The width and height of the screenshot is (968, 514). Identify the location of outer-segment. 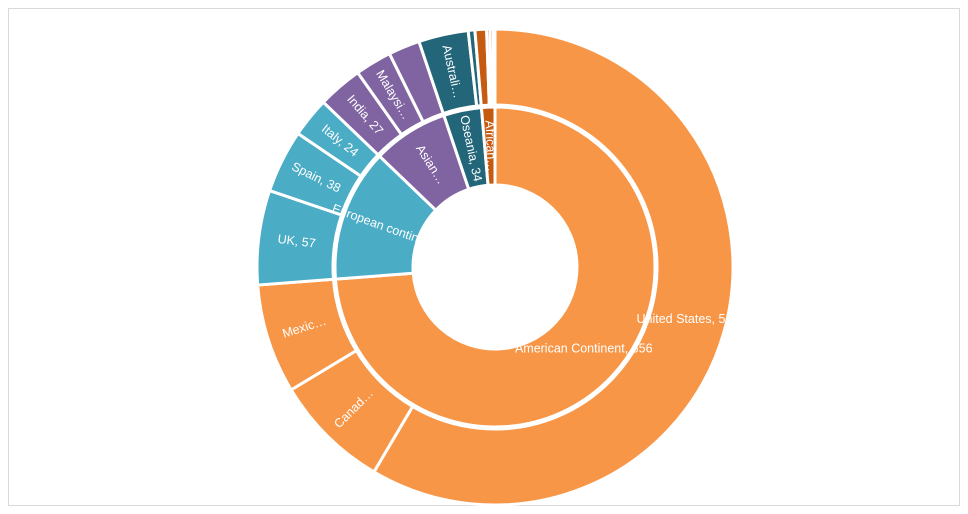
(494, 67).